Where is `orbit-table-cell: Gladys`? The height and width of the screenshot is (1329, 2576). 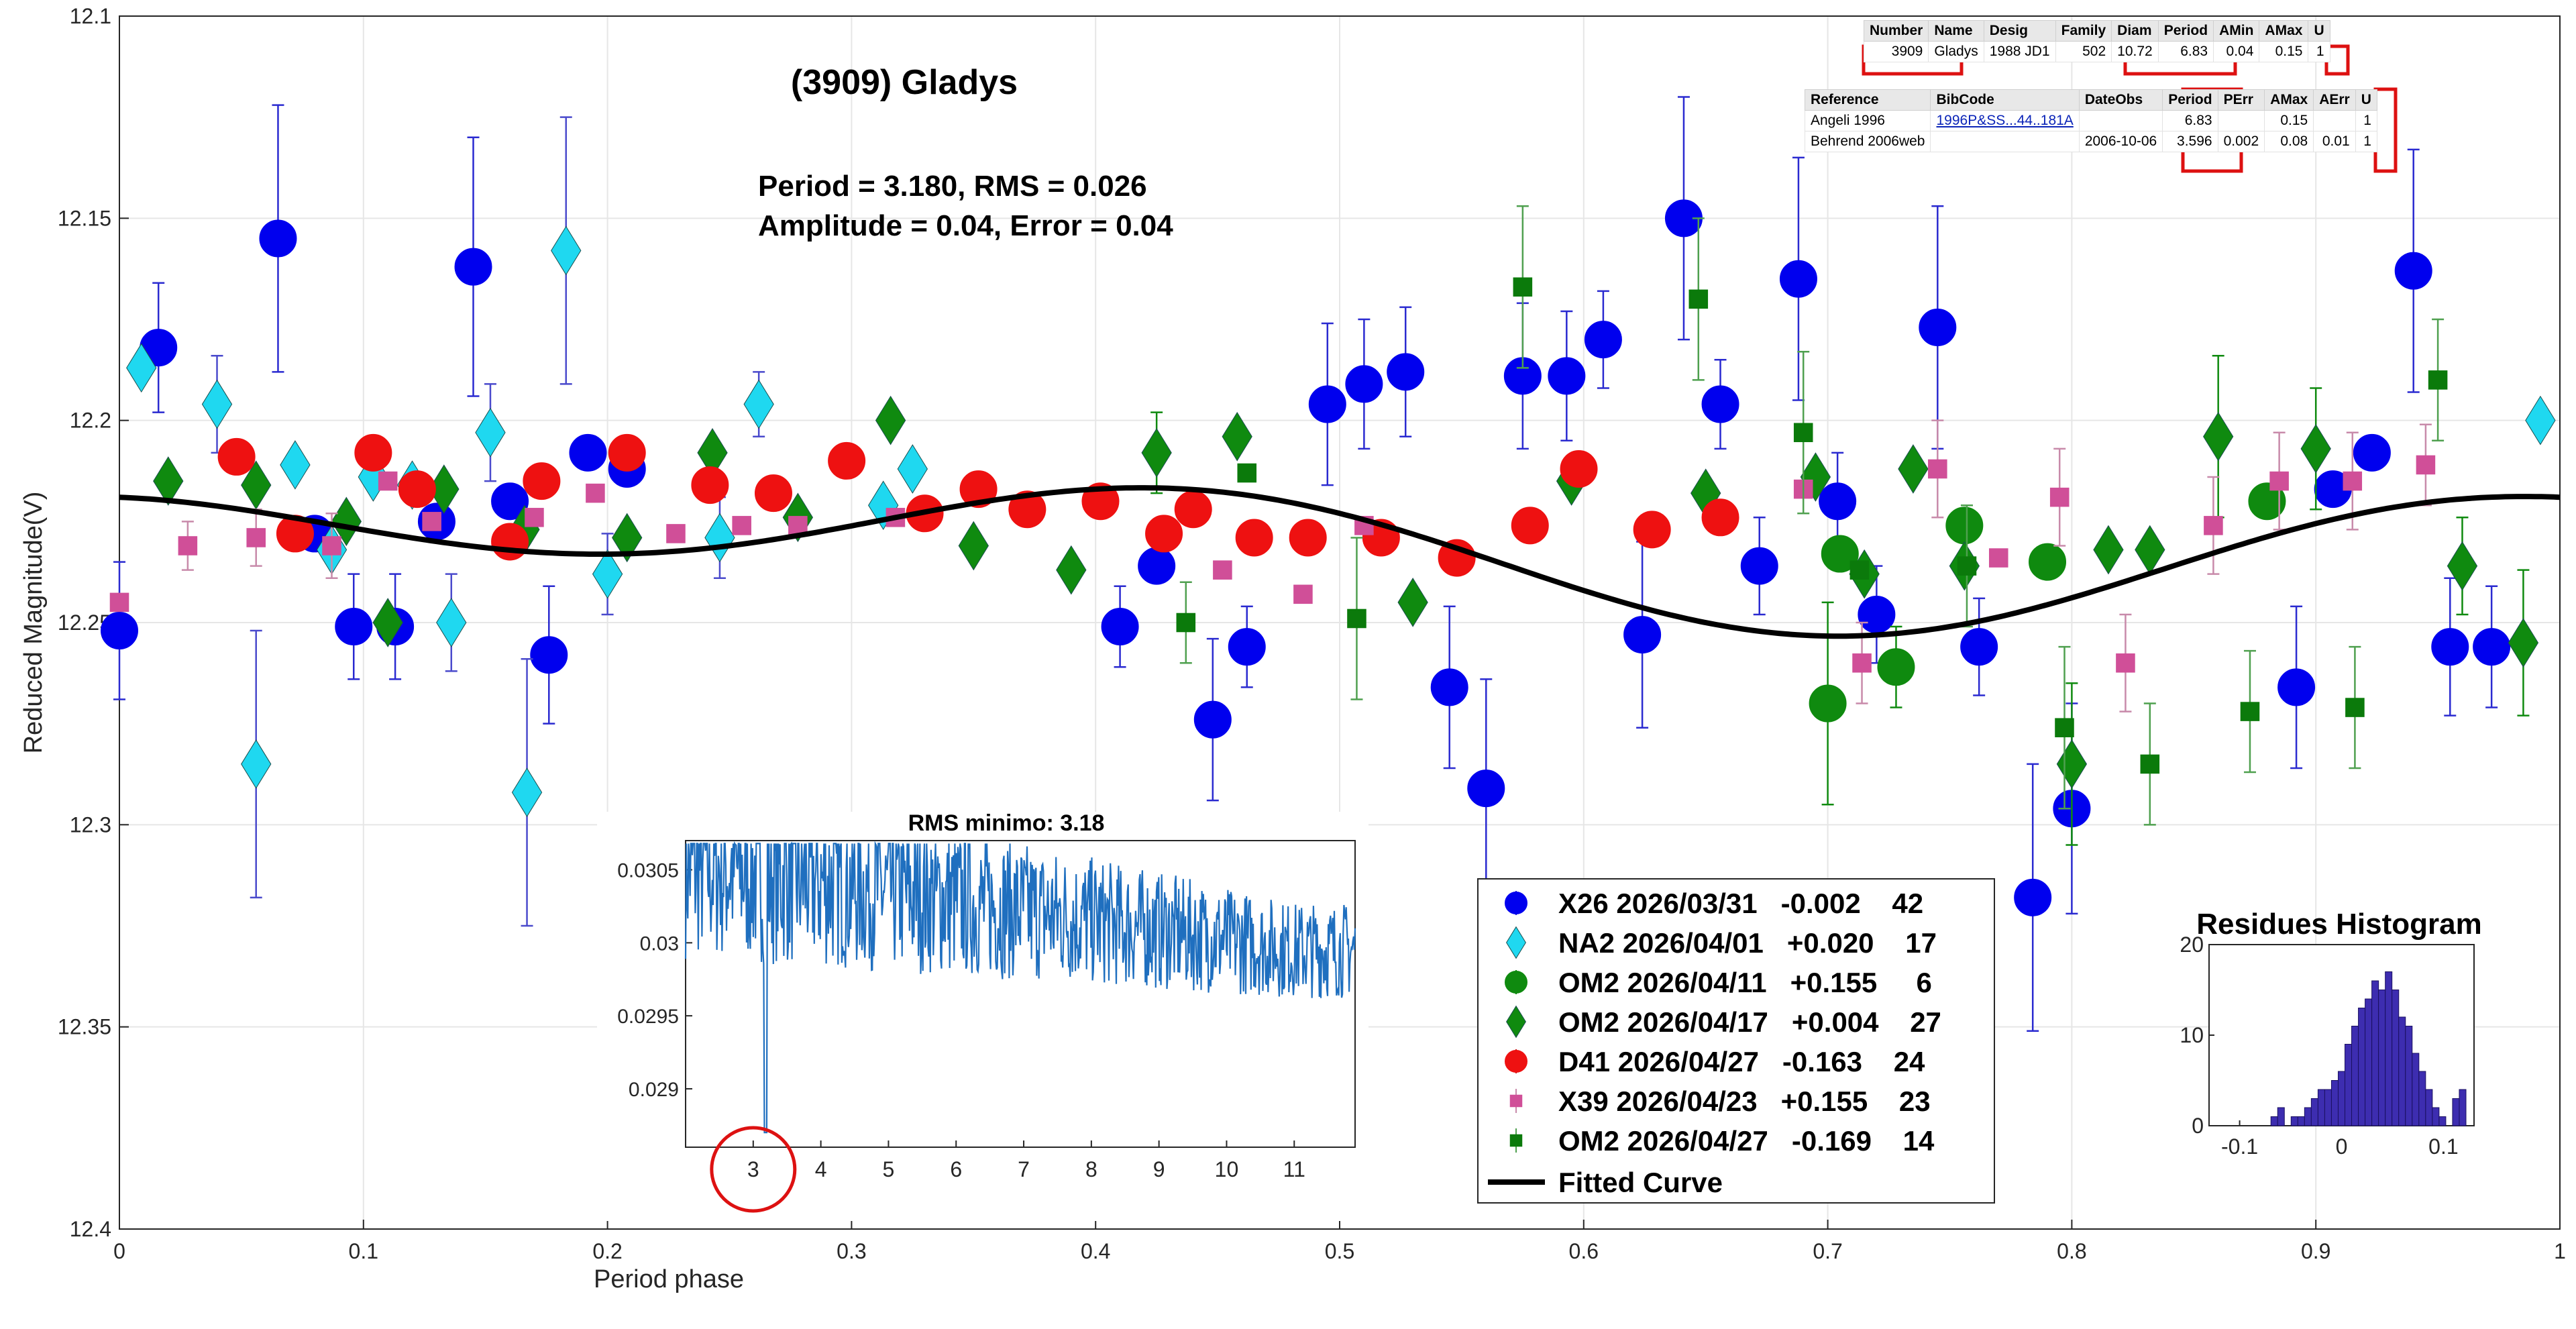
orbit-table-cell: Gladys is located at coordinates (1956, 51).